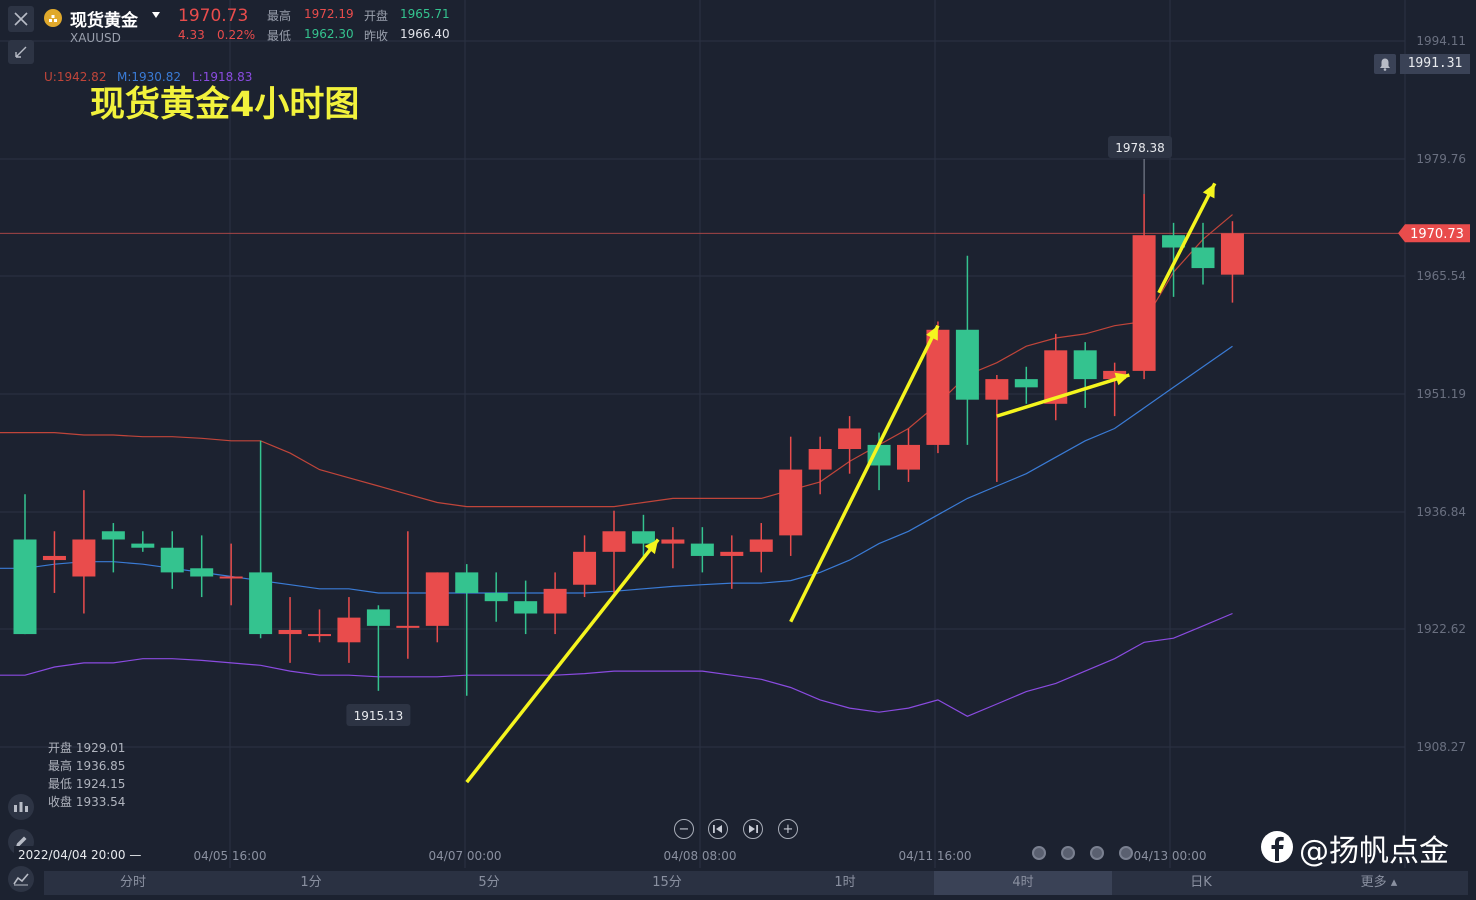  I want to click on zoom-in-icon: +, so click(788, 829).